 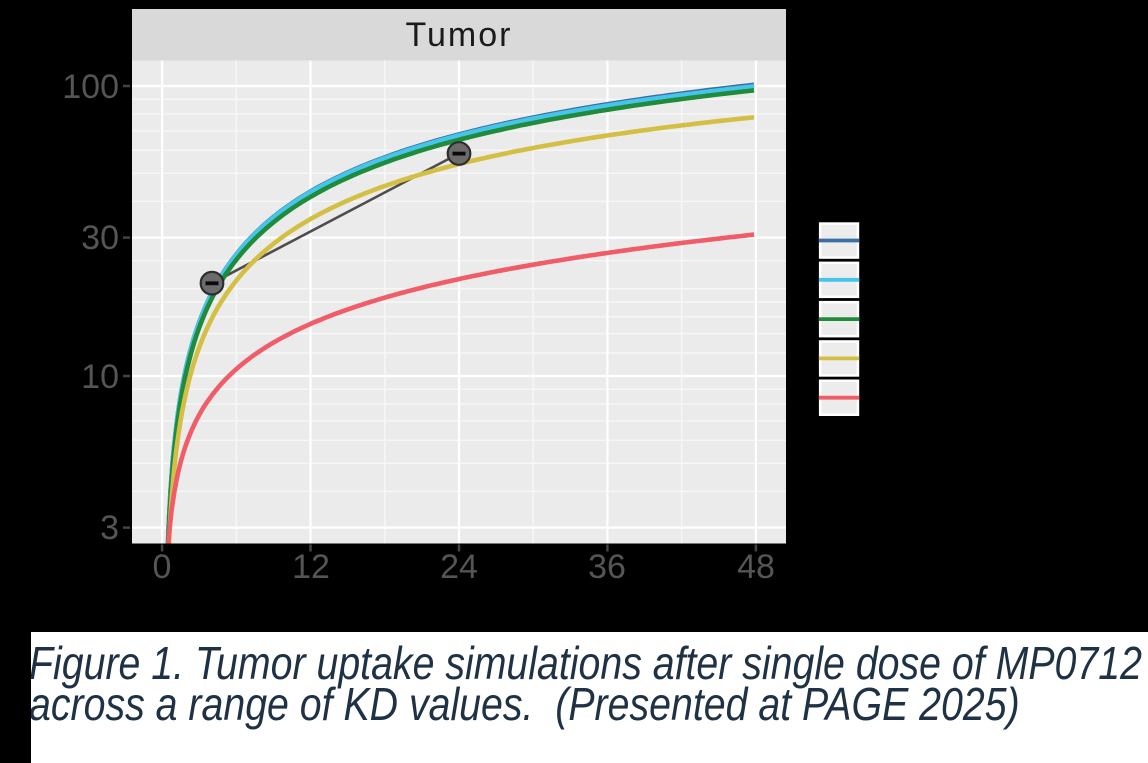 I want to click on svg-text: 3, so click(x=109, y=528).